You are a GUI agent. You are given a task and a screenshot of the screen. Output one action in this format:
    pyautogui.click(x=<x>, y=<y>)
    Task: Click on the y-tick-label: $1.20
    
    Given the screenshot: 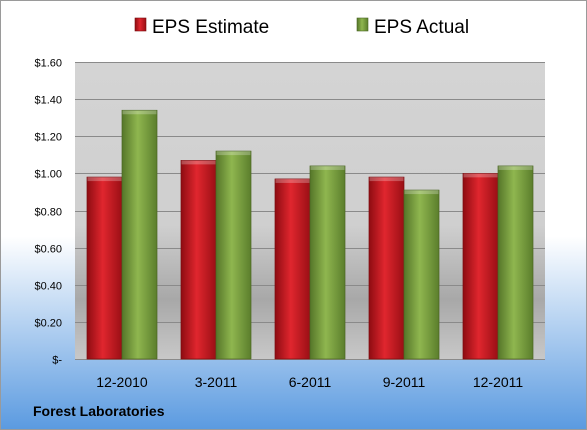 What is the action you would take?
    pyautogui.click(x=48, y=138)
    